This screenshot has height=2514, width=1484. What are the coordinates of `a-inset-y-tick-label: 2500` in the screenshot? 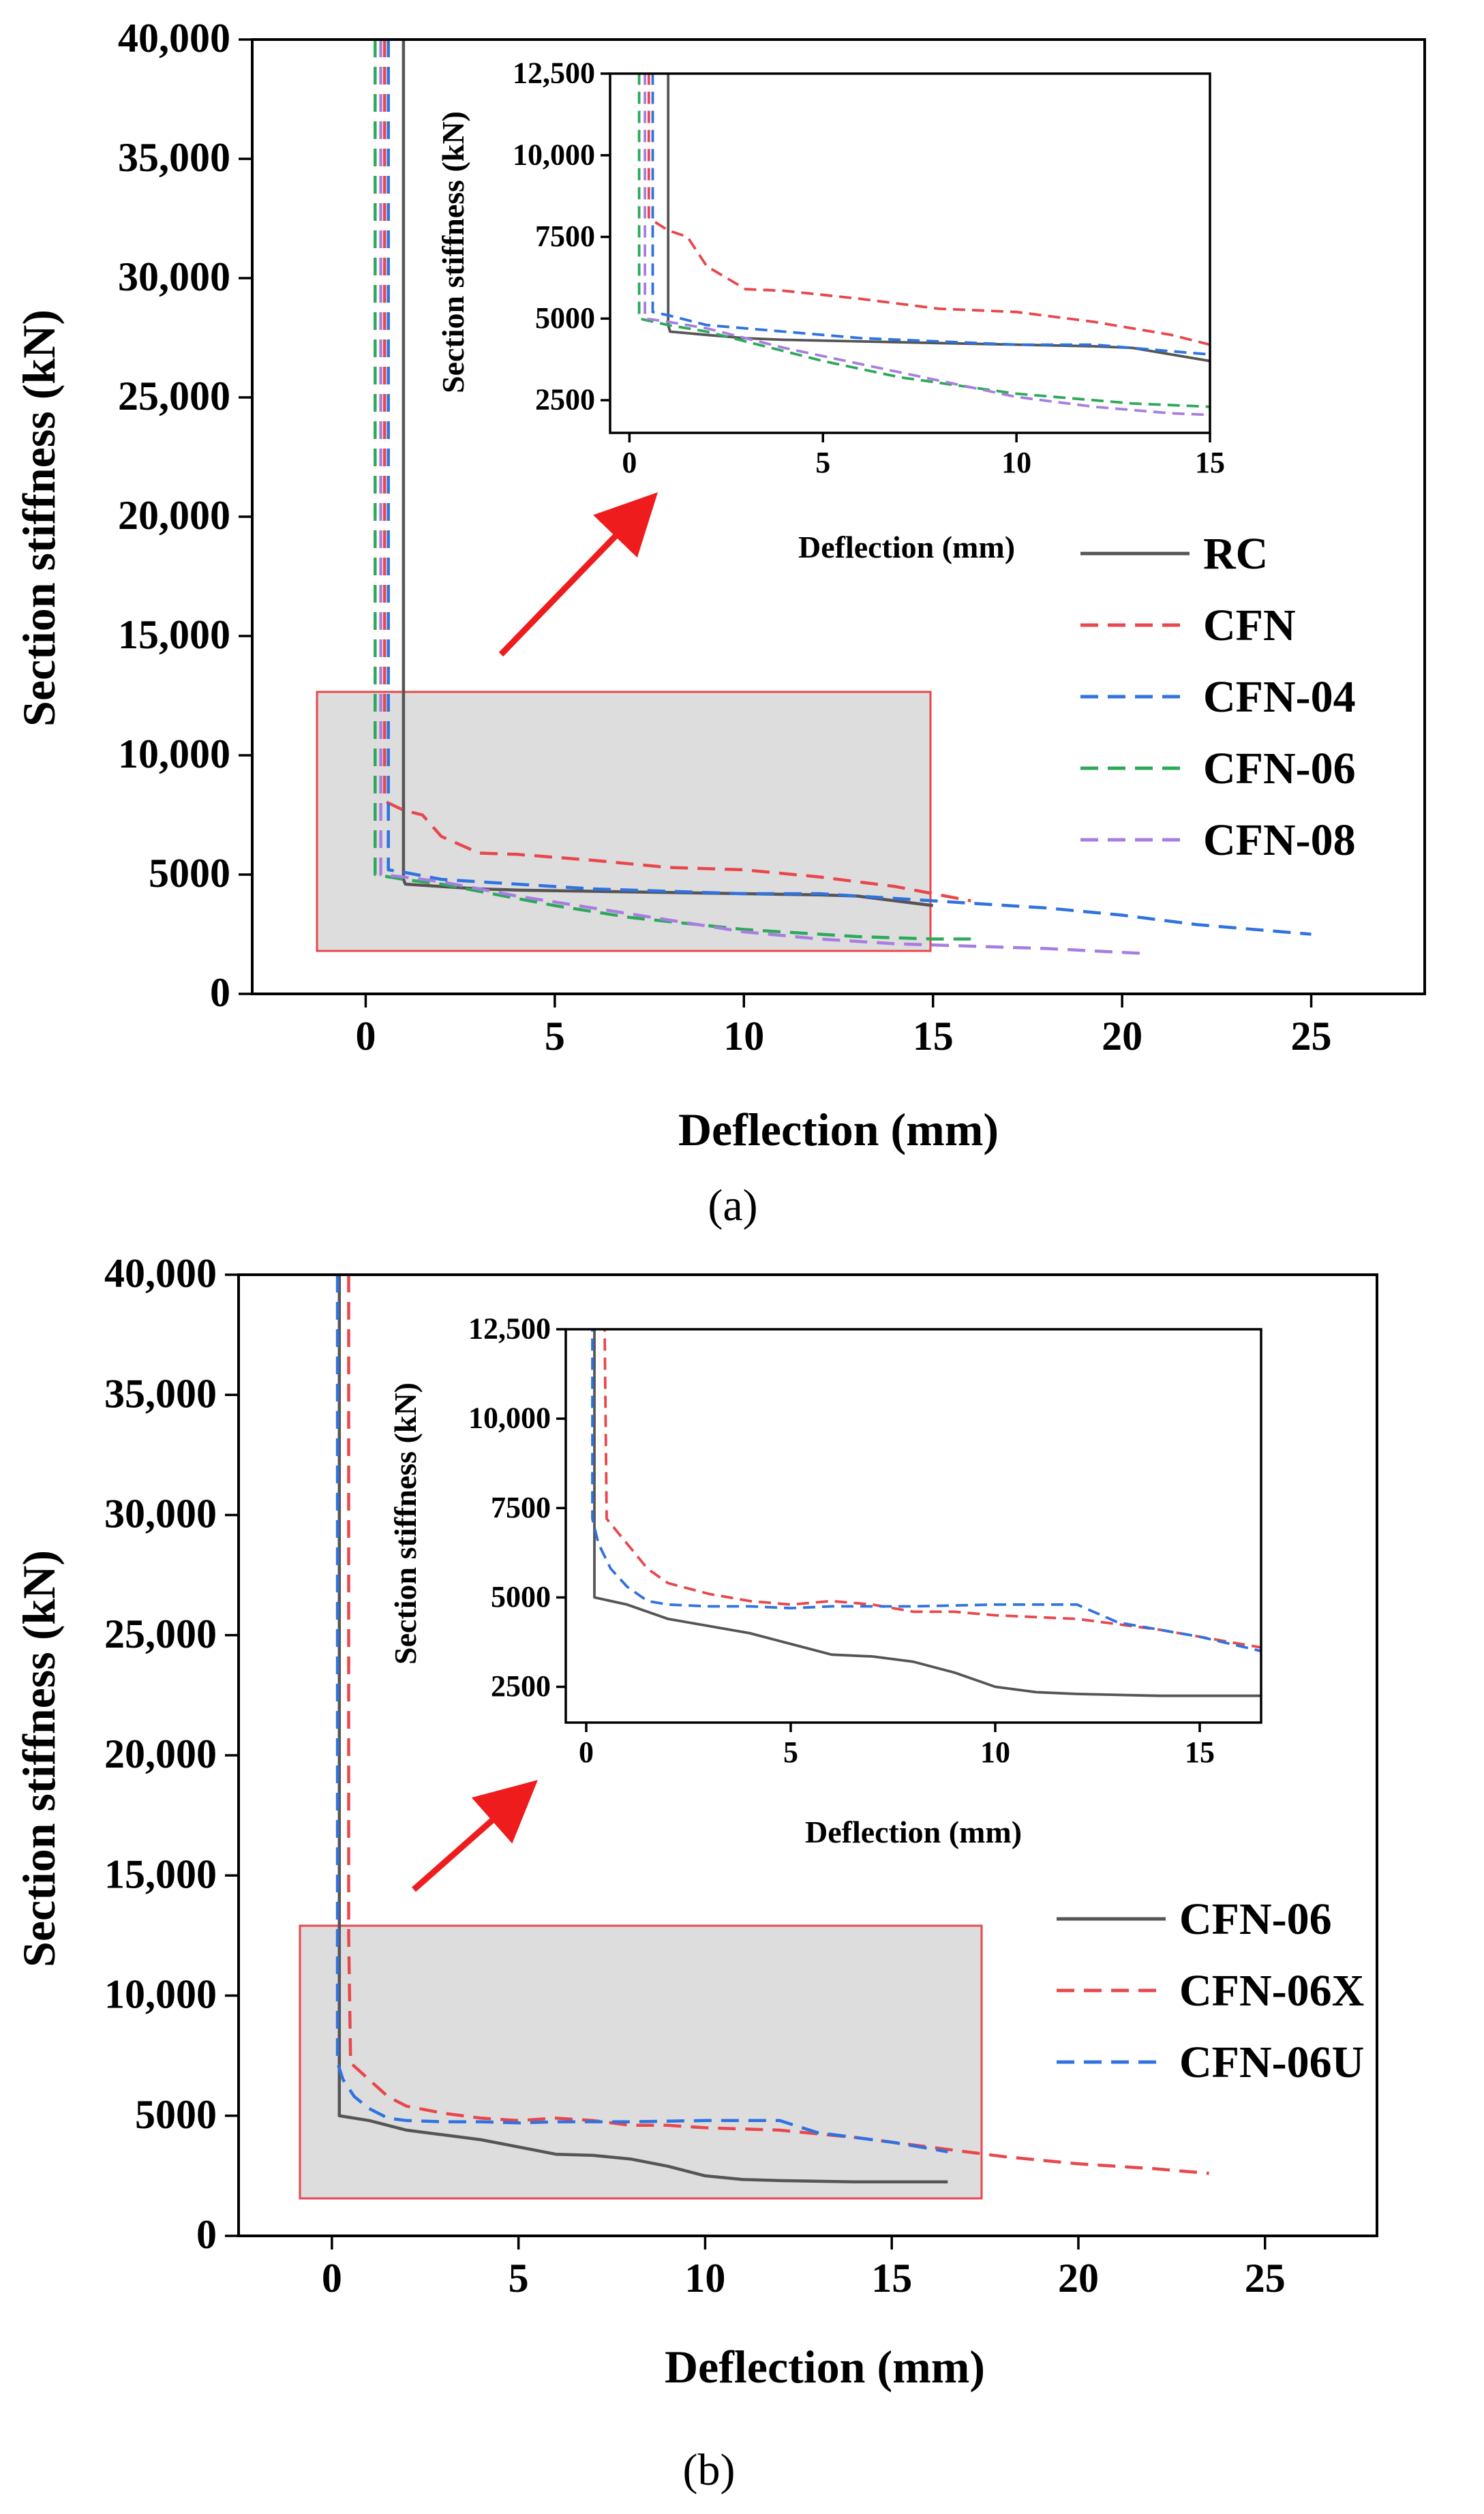 It's located at (565, 400).